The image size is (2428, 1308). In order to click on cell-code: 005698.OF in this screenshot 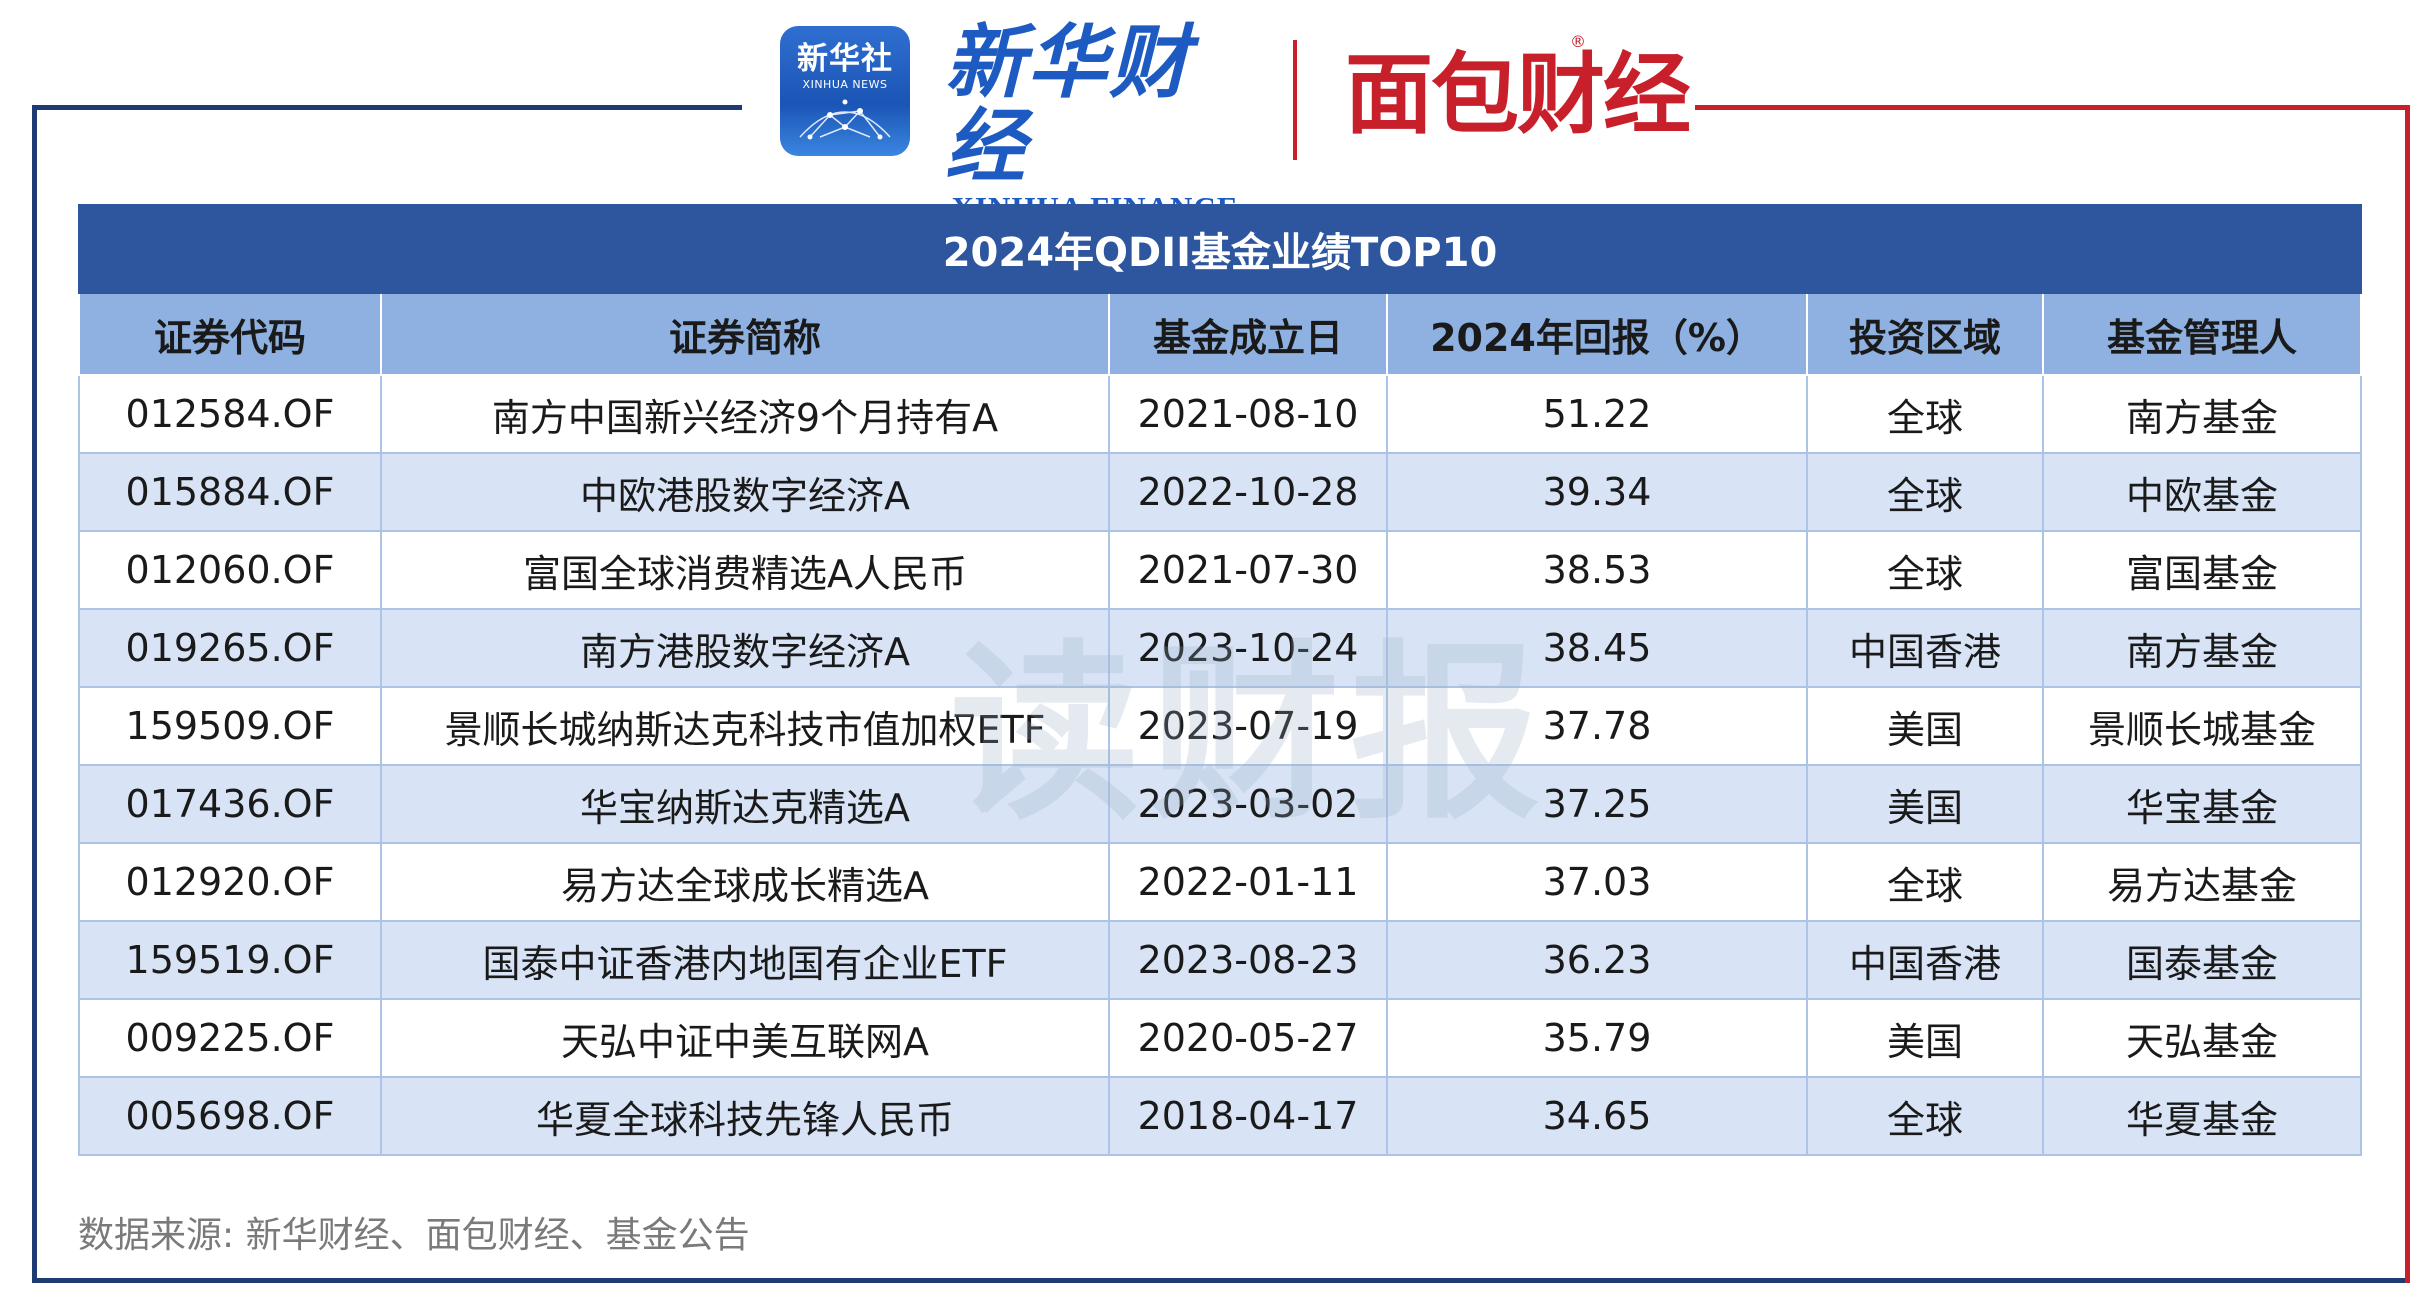, I will do `click(230, 1116)`.